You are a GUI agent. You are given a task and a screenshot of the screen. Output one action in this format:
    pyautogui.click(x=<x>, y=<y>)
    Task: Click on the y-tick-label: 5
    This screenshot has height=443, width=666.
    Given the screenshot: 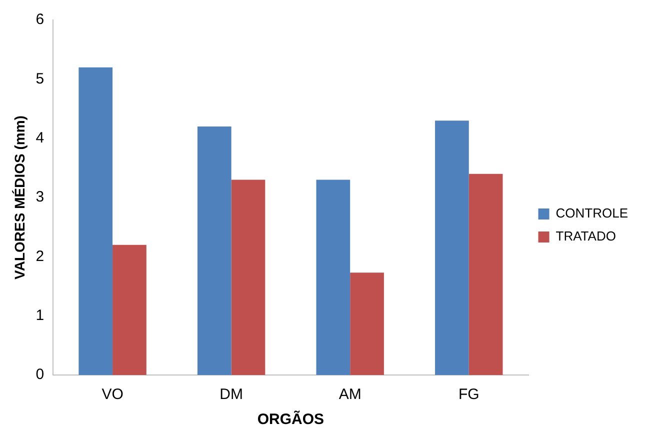 What is the action you would take?
    pyautogui.click(x=40, y=79)
    